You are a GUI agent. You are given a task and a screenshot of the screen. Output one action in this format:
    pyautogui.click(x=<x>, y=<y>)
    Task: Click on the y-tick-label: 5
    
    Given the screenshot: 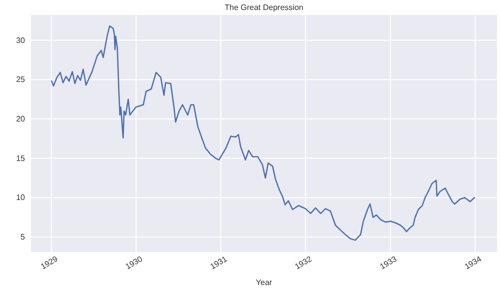 What is the action you would take?
    pyautogui.click(x=23, y=237)
    